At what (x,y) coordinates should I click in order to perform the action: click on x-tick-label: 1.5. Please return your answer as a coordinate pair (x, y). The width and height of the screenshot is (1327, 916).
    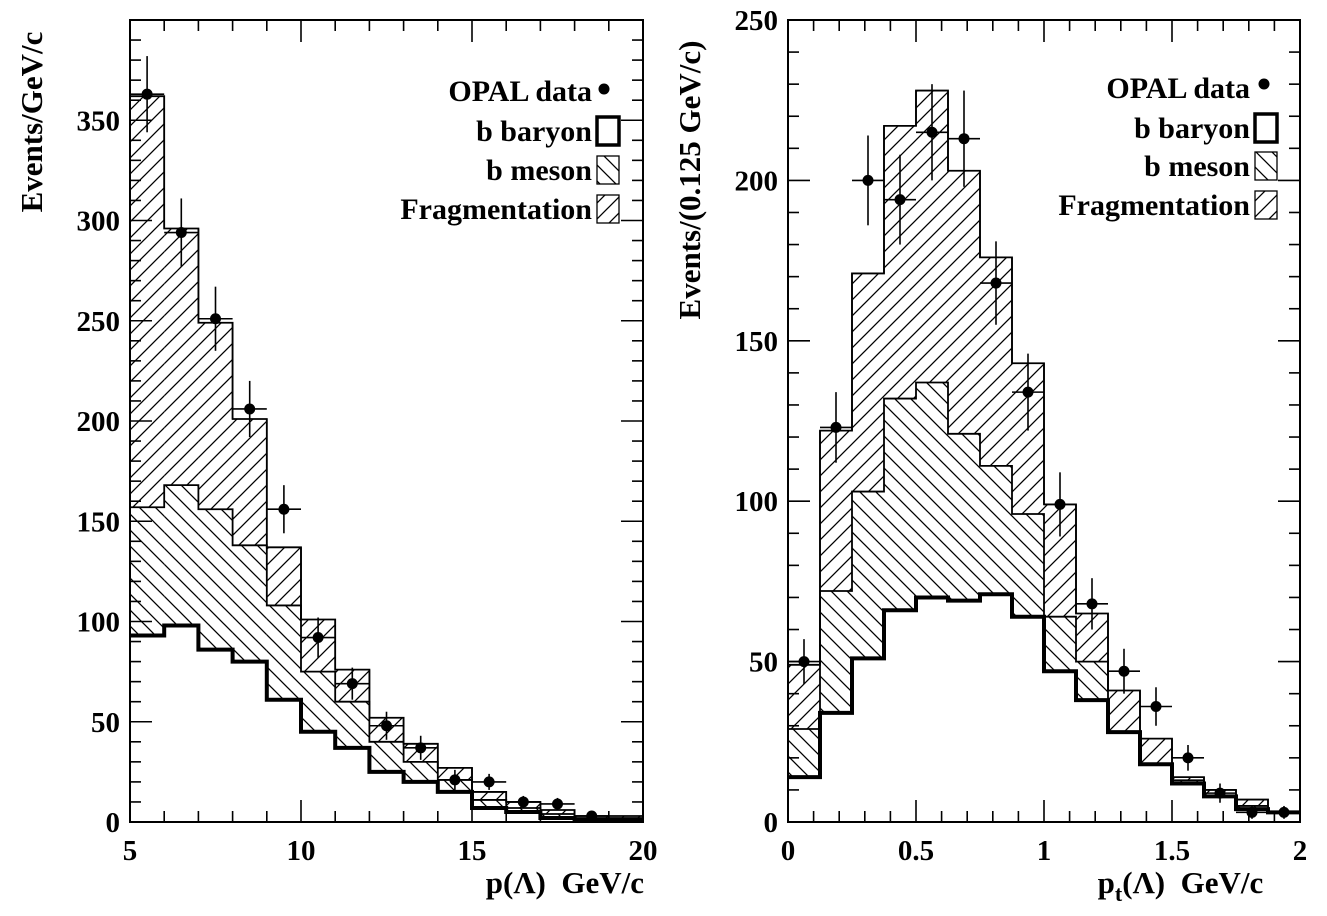
    Looking at the image, I should click on (1172, 851).